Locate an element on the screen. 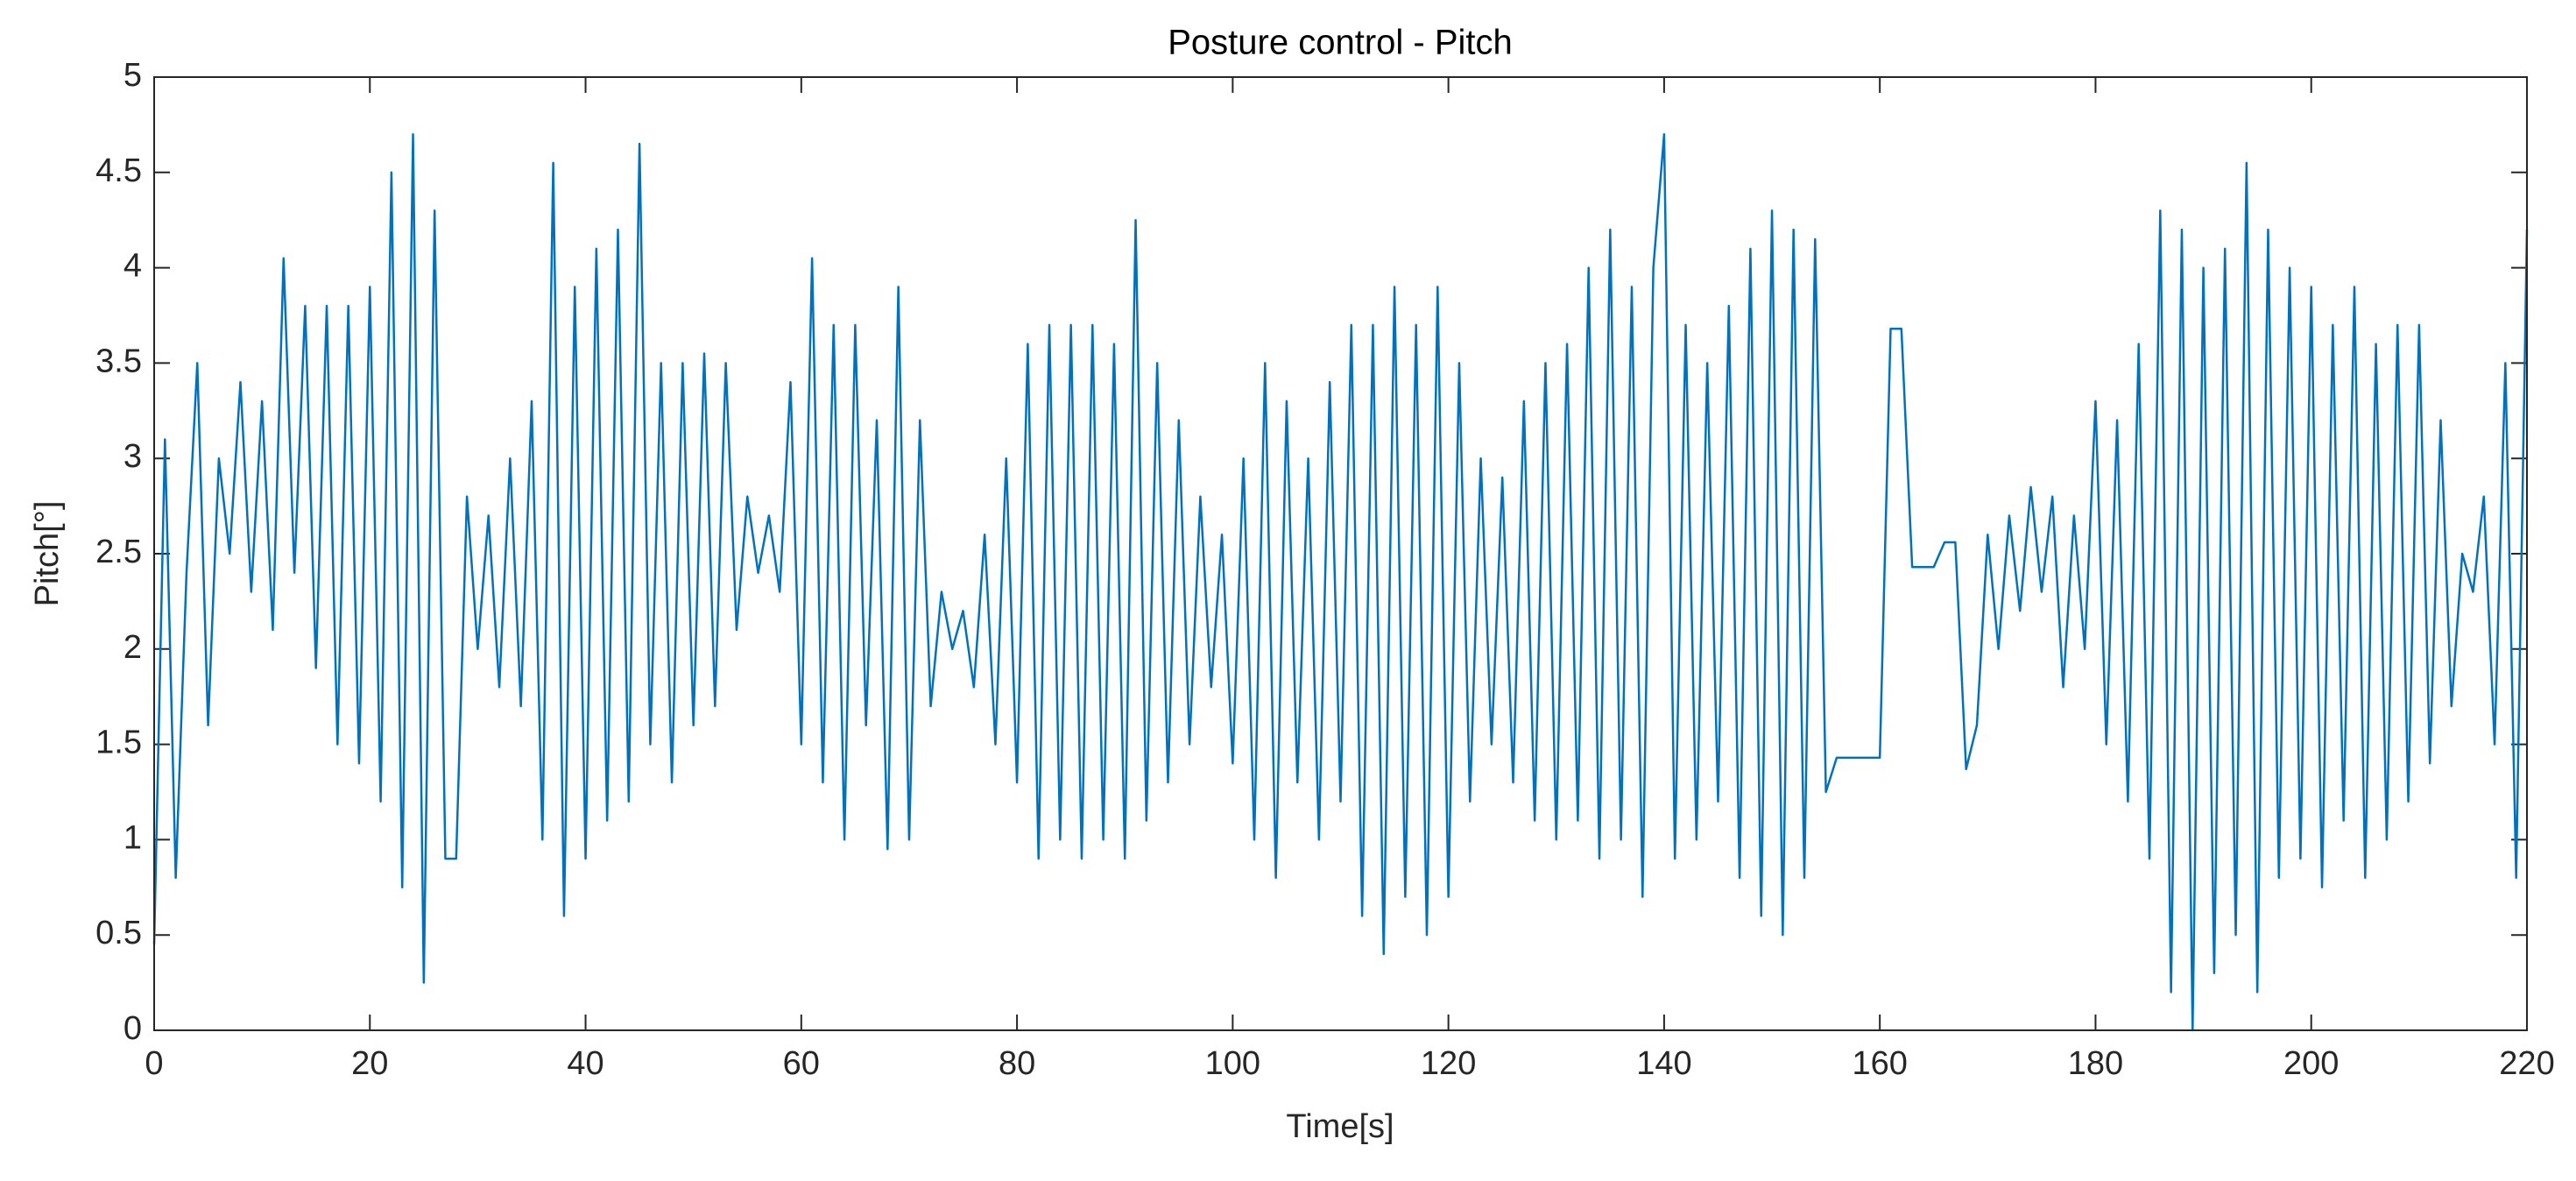 This screenshot has height=1181, width=2576. x-tick-label: 0 is located at coordinates (154, 1063).